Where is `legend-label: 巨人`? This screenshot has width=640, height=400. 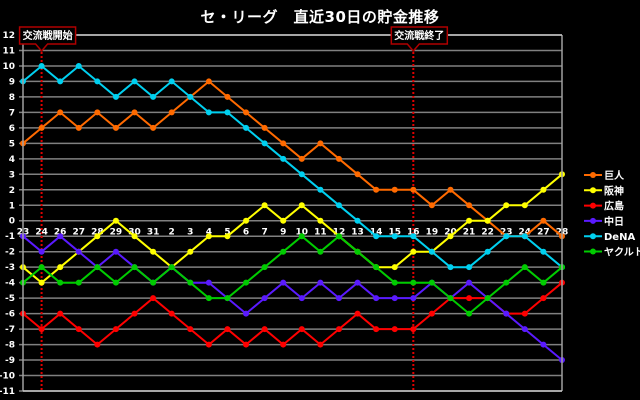 legend-label: 巨人 is located at coordinates (614, 175).